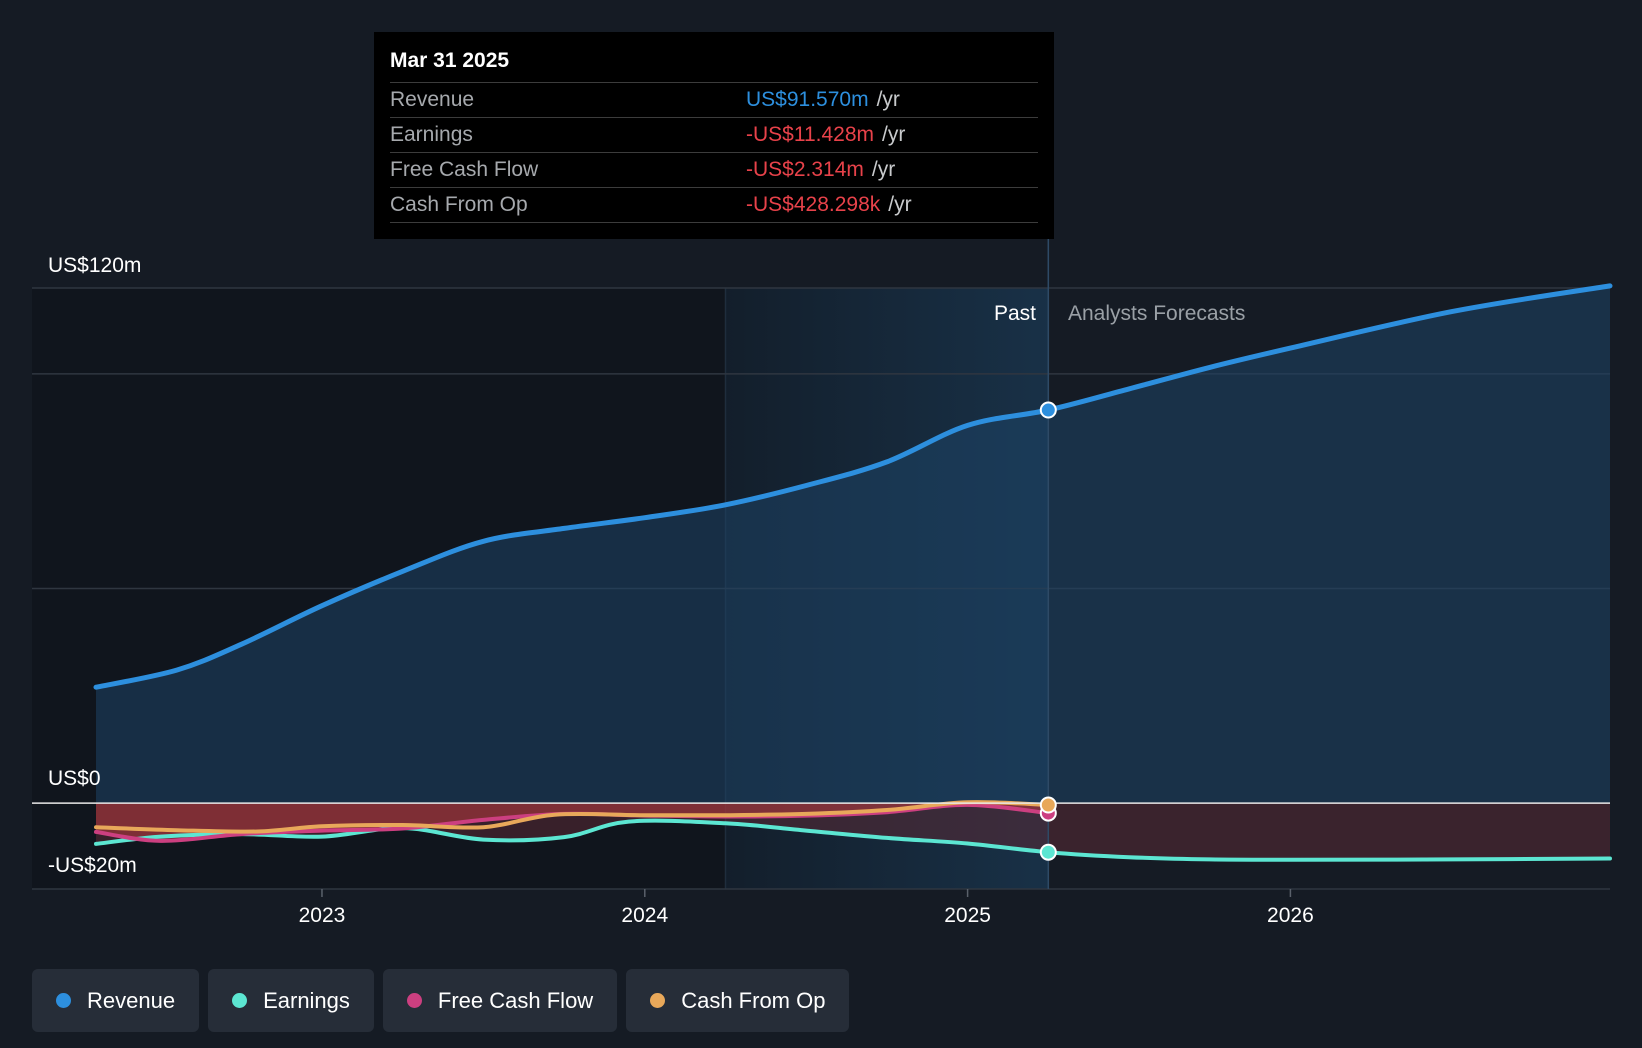  What do you see at coordinates (131, 1000) in the screenshot?
I see `legend-label: Revenue` at bounding box center [131, 1000].